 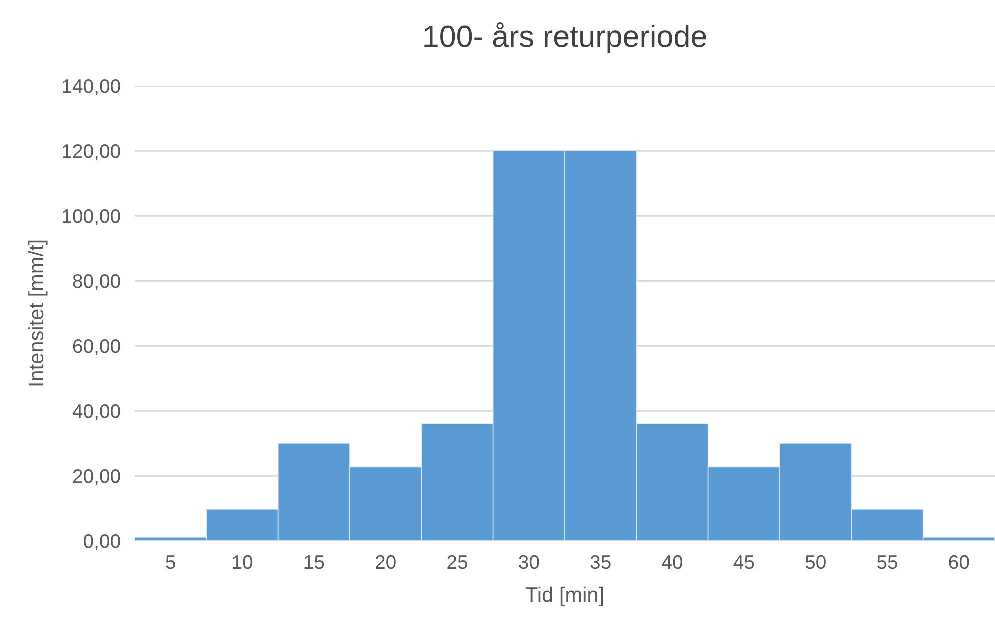 I want to click on x-tick-label: 15, so click(x=314, y=563).